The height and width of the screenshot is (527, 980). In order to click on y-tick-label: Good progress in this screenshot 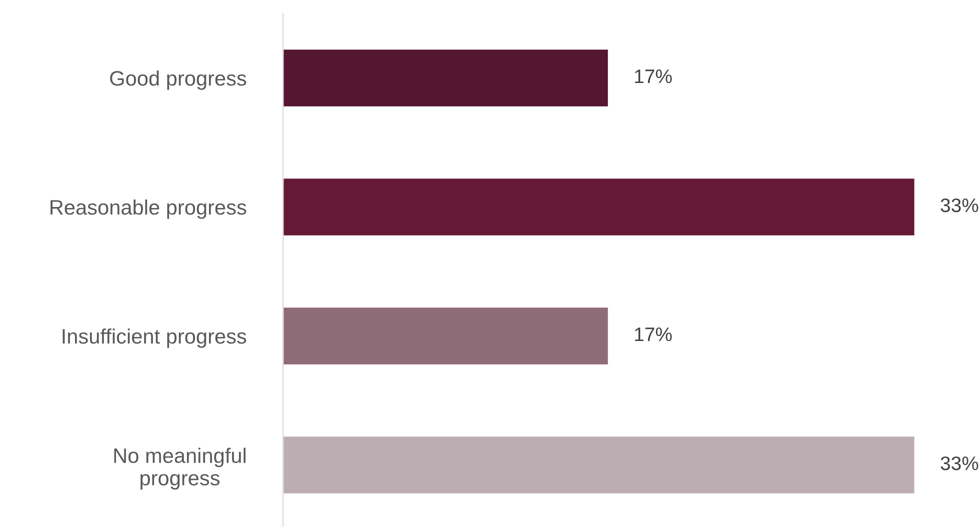, I will do `click(178, 80)`.